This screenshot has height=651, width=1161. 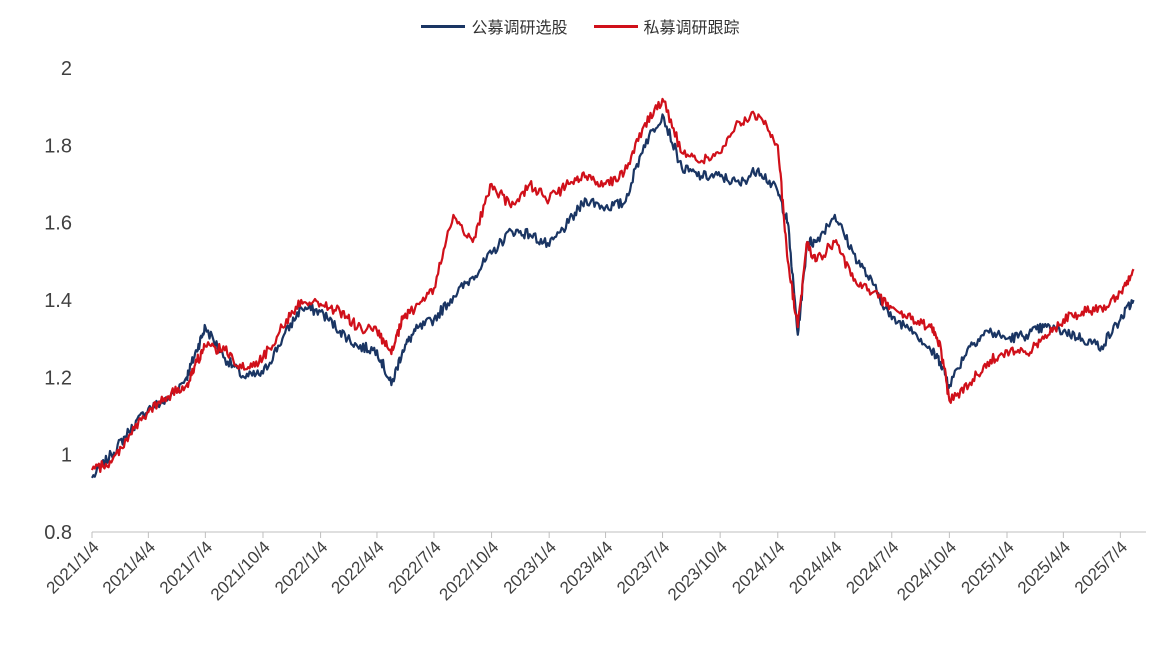 I want to click on y-tick-label: 0.8, so click(x=58, y=533).